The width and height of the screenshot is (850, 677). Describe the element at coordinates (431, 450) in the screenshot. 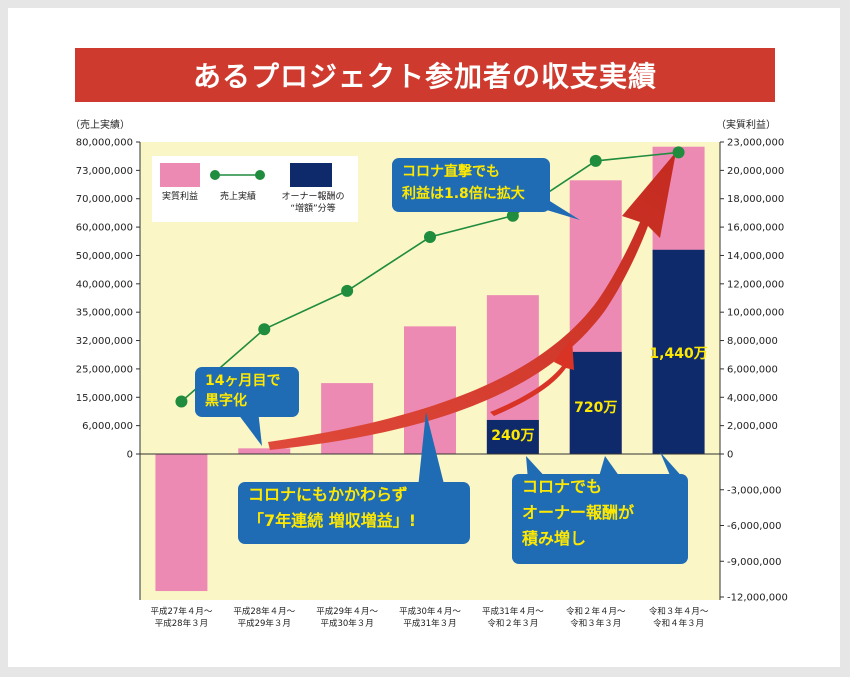

I see `callout-seven-years-tail` at that location.